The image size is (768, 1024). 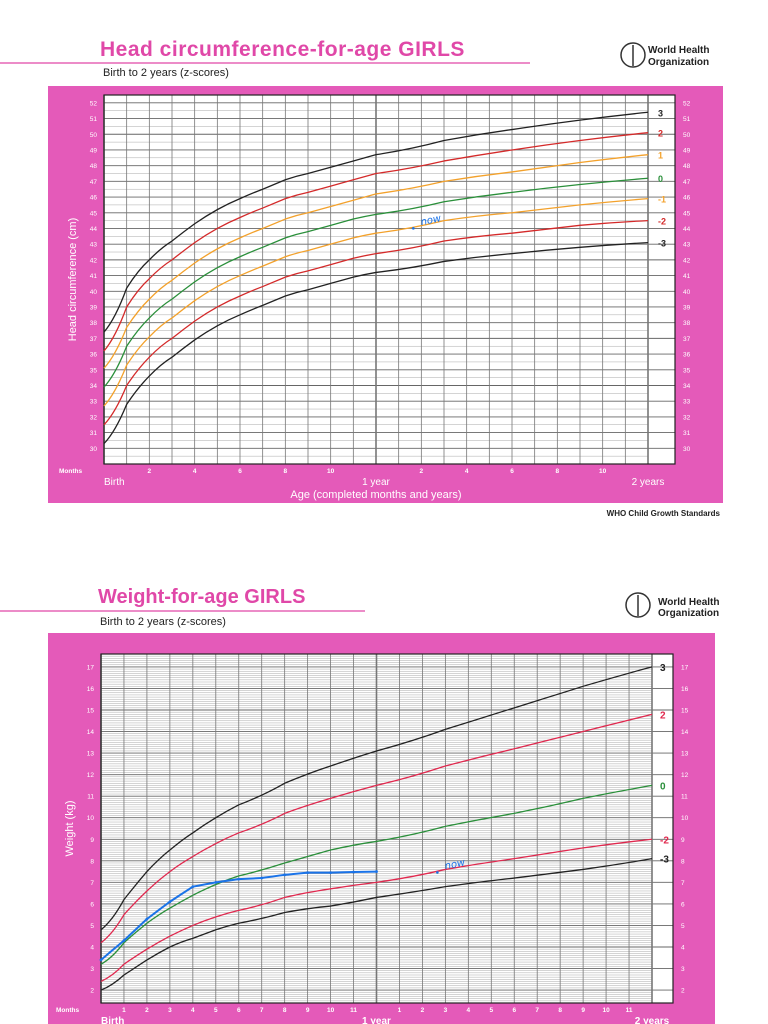 I want to click on head-chart-title: Head circumference-for-age GIRLS, so click(x=282, y=49).